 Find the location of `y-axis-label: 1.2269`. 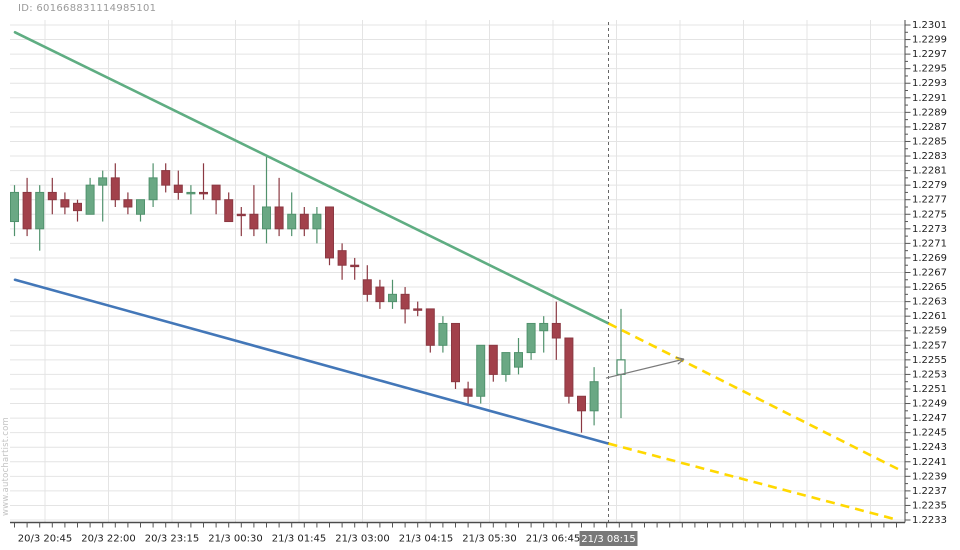

y-axis-label: 1.2269 is located at coordinates (929, 258).